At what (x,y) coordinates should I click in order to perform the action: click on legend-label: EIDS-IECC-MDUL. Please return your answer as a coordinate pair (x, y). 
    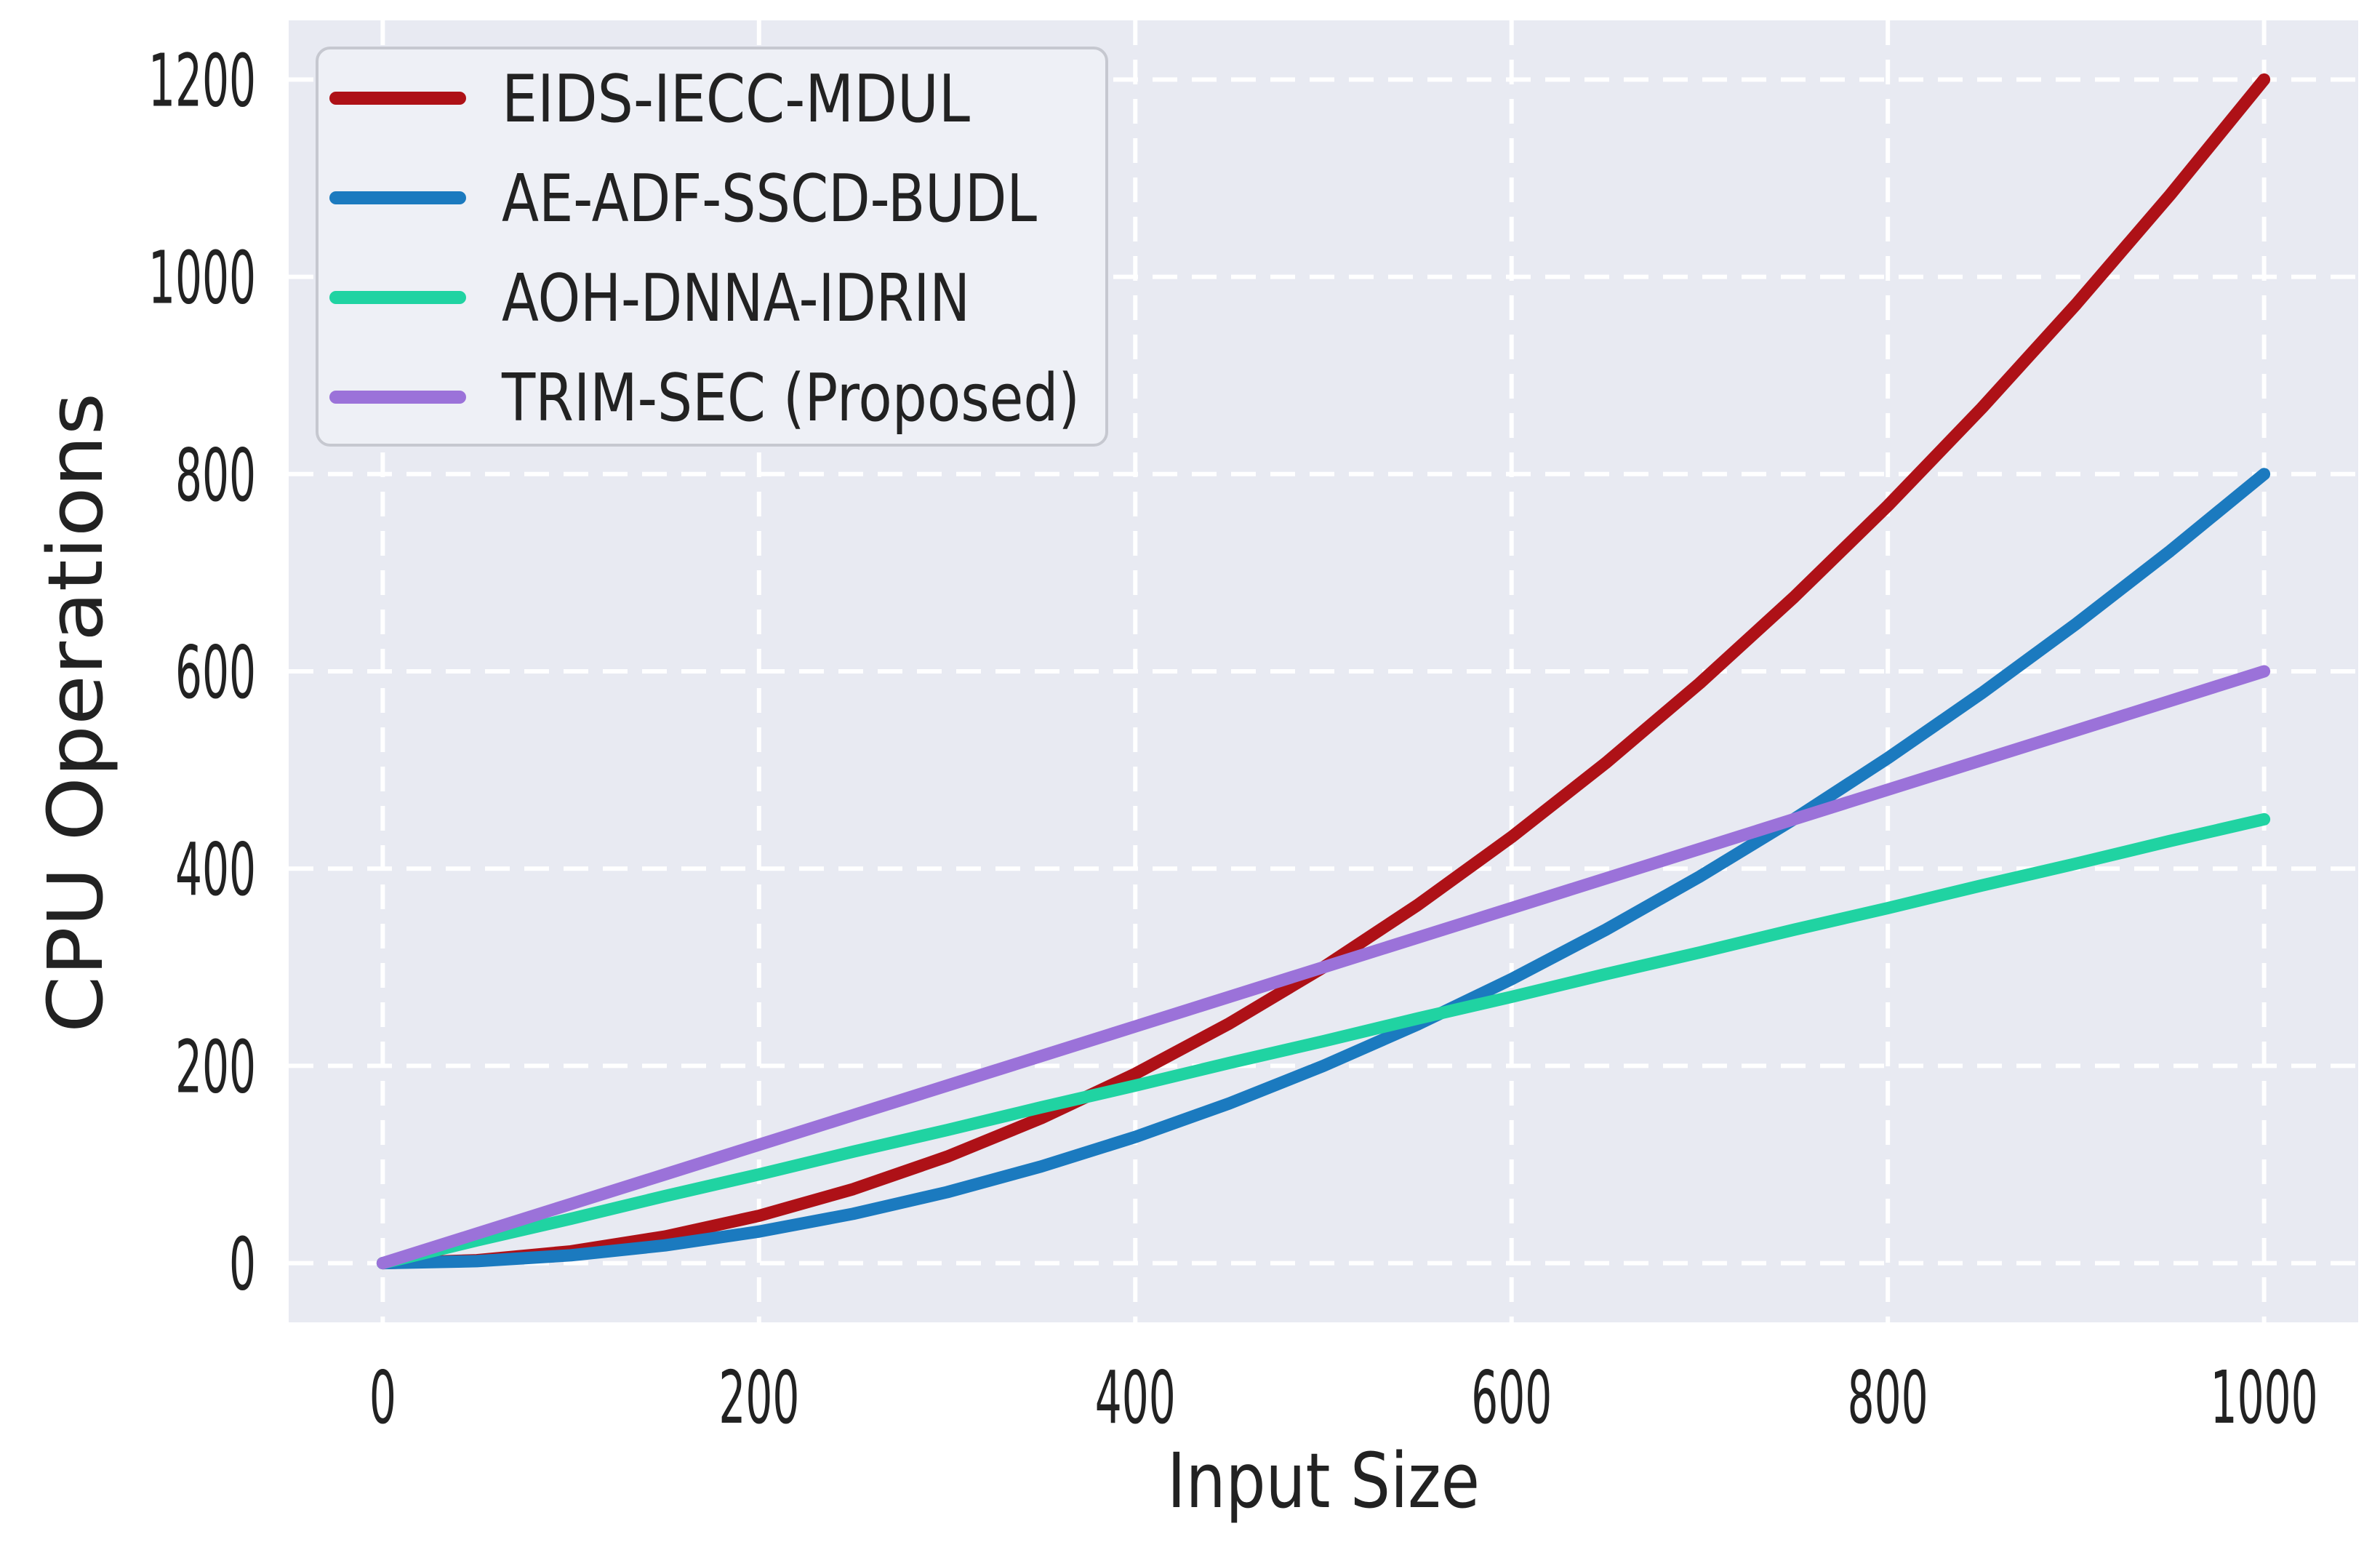
    Looking at the image, I should click on (736, 99).